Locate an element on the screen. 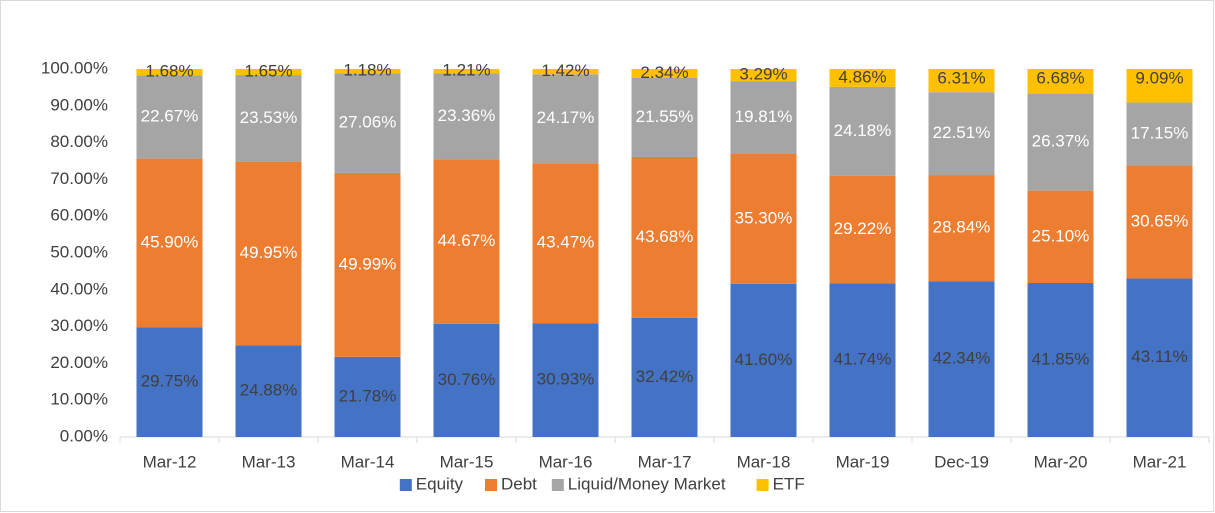  data-label: 30.65% is located at coordinates (1160, 220).